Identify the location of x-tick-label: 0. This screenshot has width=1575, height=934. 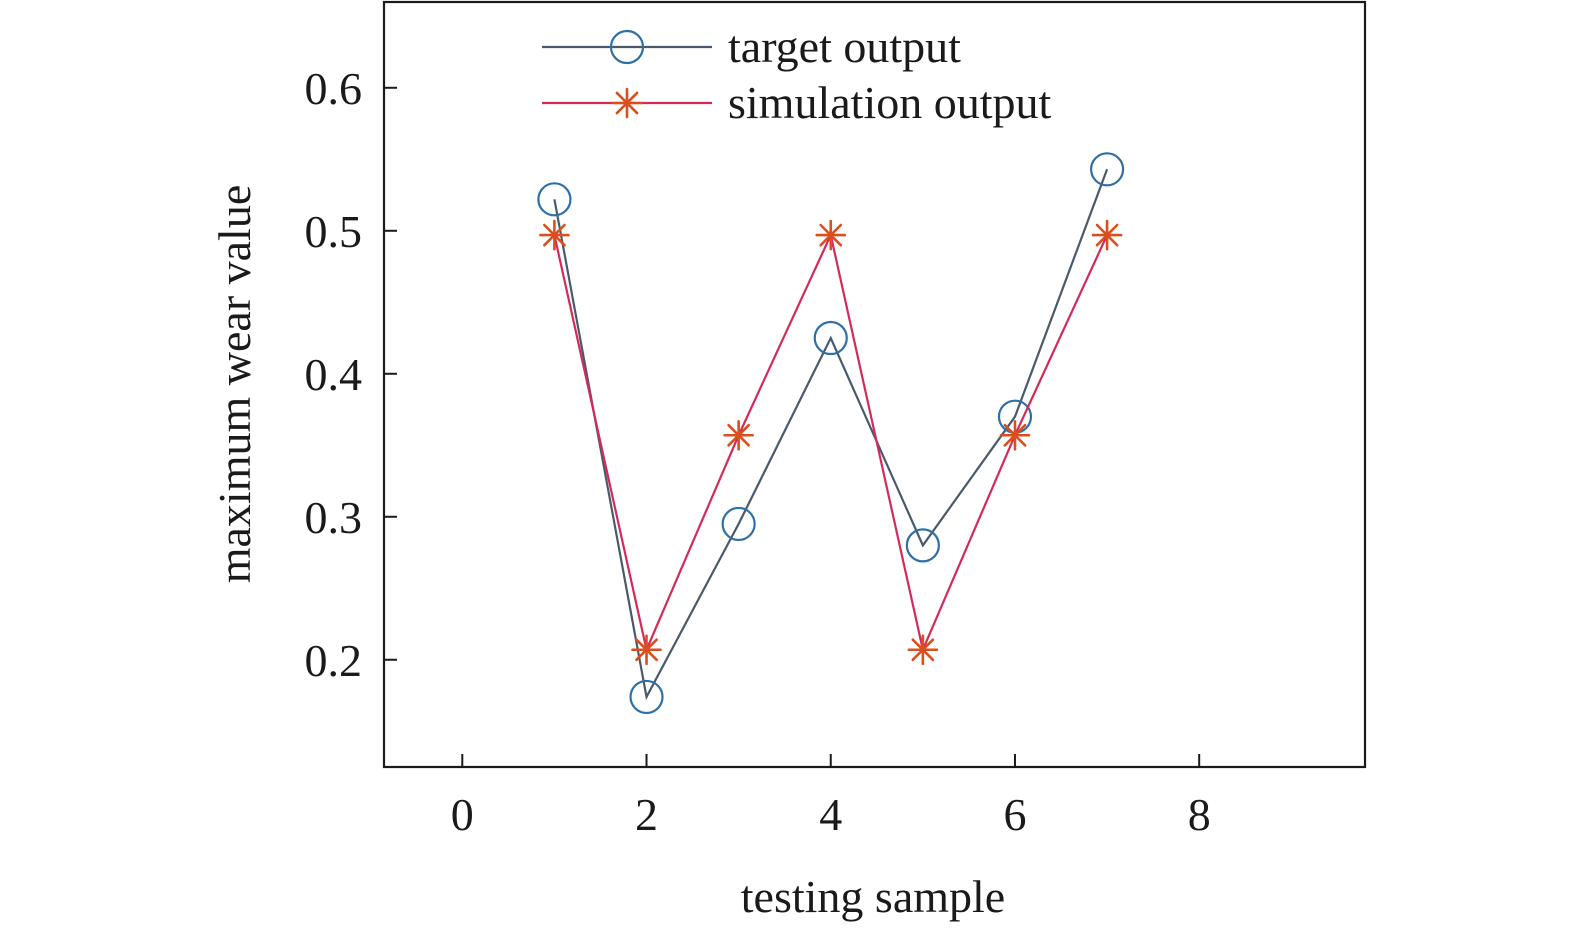
(462, 814).